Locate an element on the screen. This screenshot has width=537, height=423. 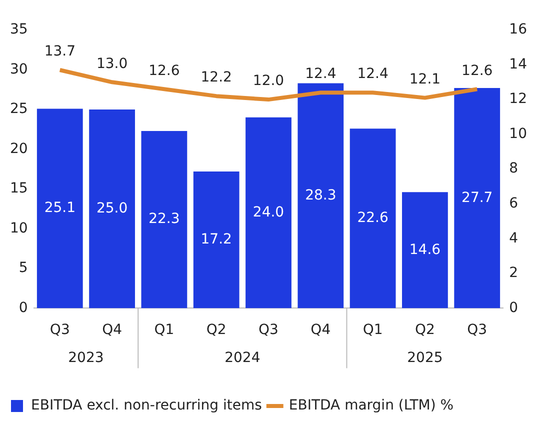
data-label: 12.1 is located at coordinates (425, 79).